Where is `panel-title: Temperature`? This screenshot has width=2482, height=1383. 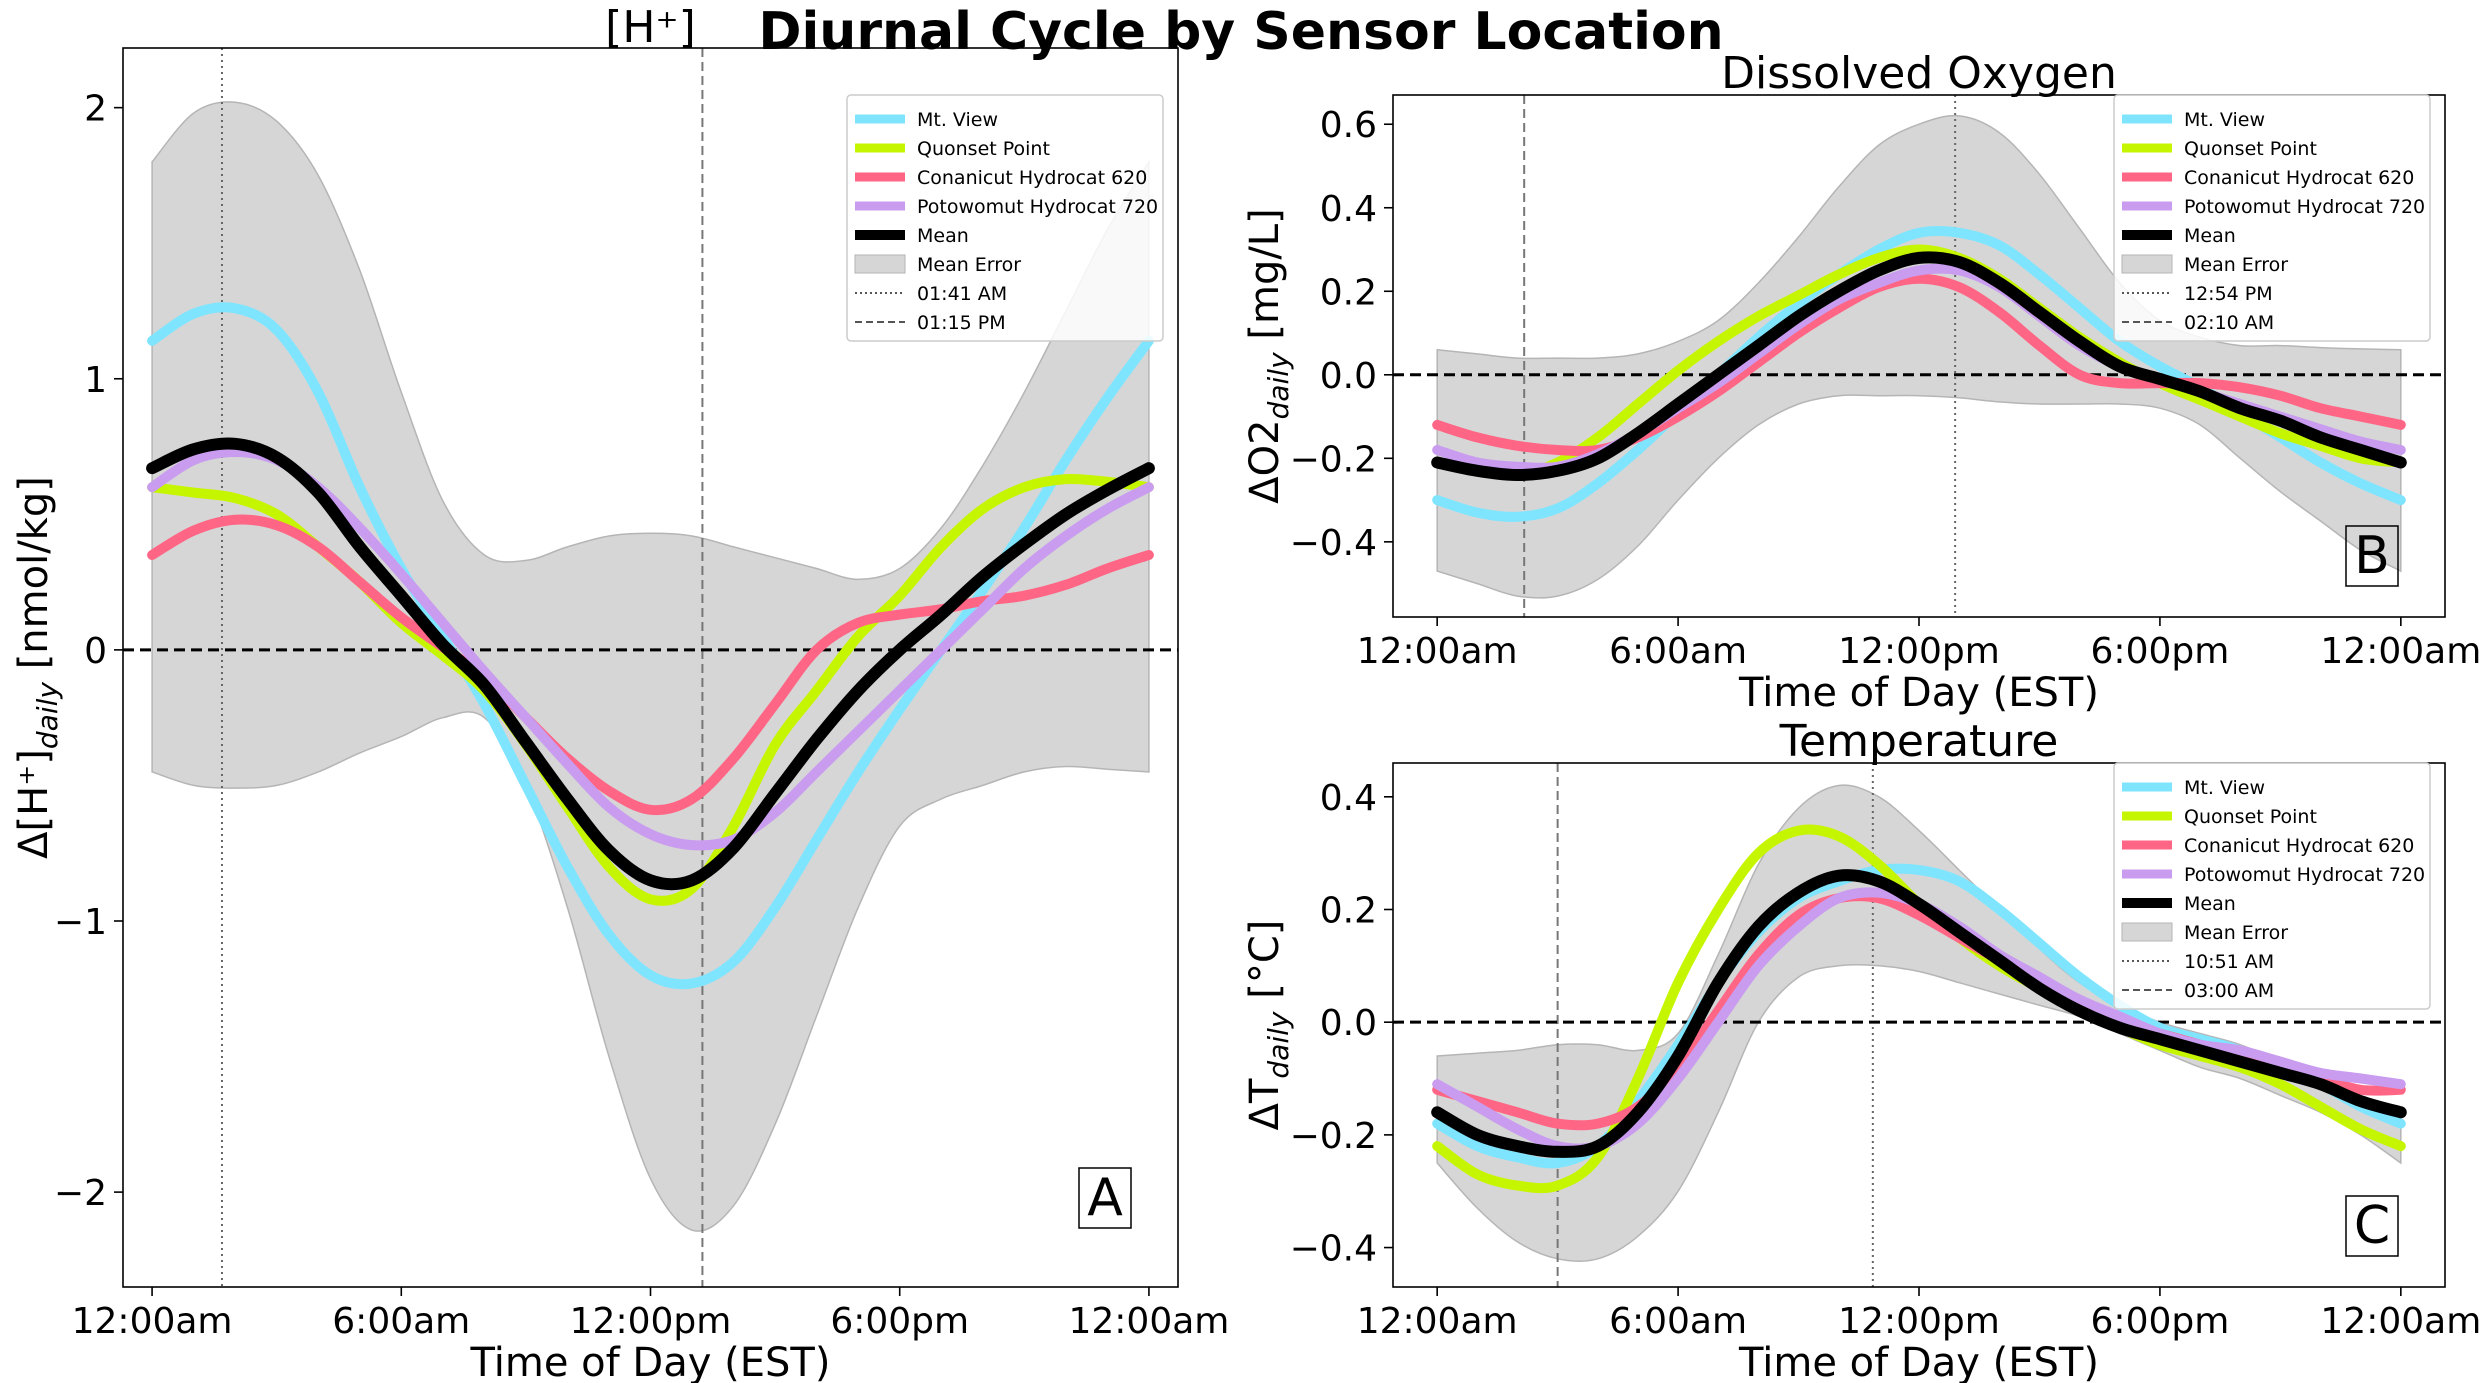 panel-title: Temperature is located at coordinates (1919, 741).